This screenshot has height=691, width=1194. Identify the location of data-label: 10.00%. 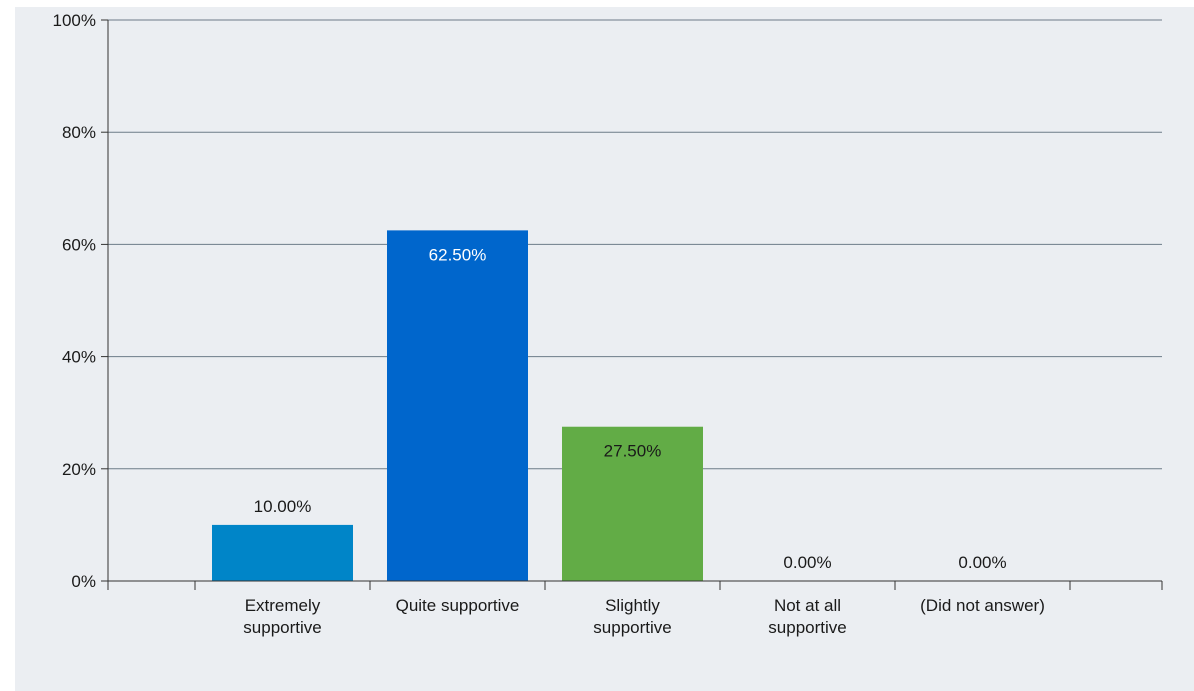
(283, 506).